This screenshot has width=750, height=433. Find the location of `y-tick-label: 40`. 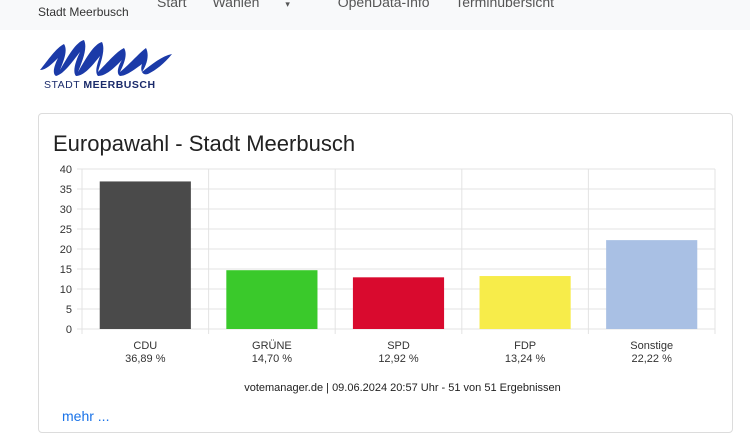

y-tick-label: 40 is located at coordinates (66, 170).